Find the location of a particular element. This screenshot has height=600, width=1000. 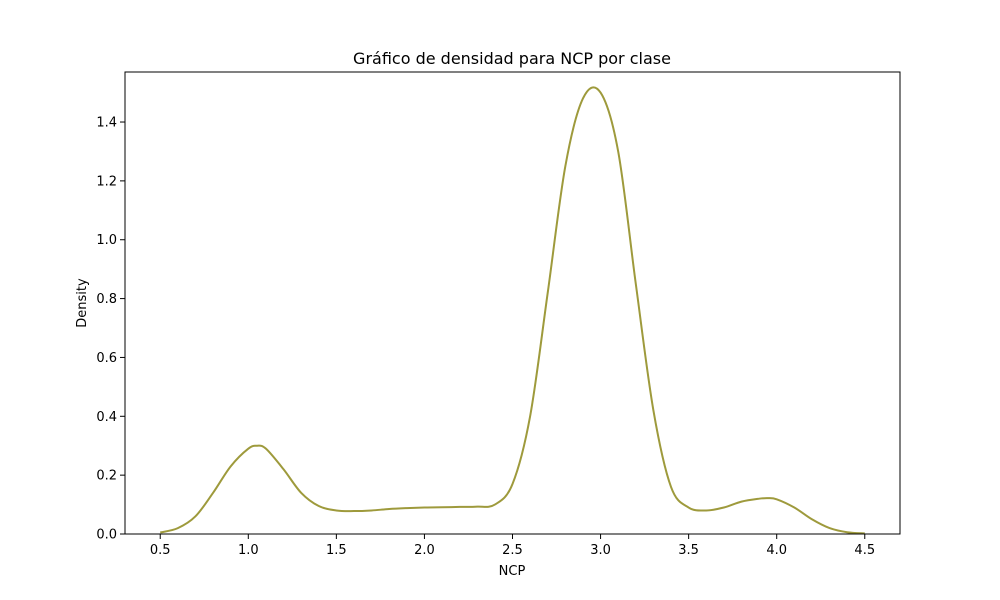

x-tick-label: 1.5 is located at coordinates (336, 550).